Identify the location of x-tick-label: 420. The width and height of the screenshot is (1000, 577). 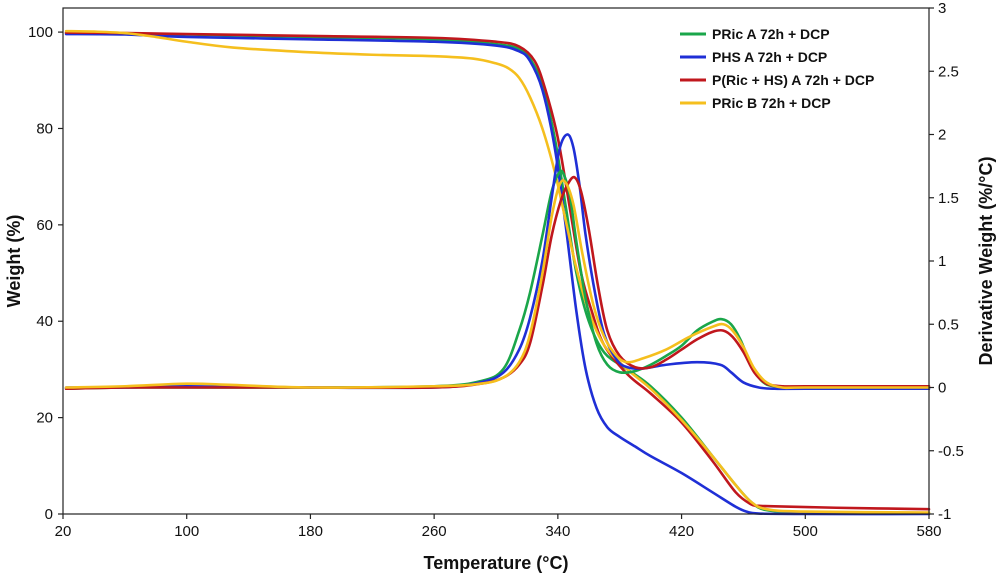
(681, 531).